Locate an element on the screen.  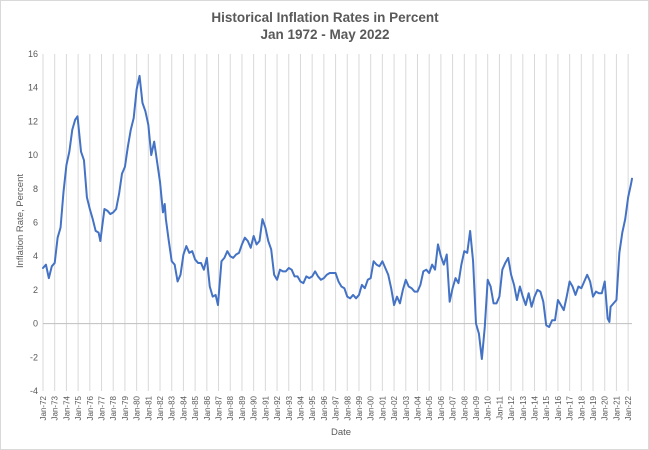
x-tick-label: Jan-83 is located at coordinates (172, 407).